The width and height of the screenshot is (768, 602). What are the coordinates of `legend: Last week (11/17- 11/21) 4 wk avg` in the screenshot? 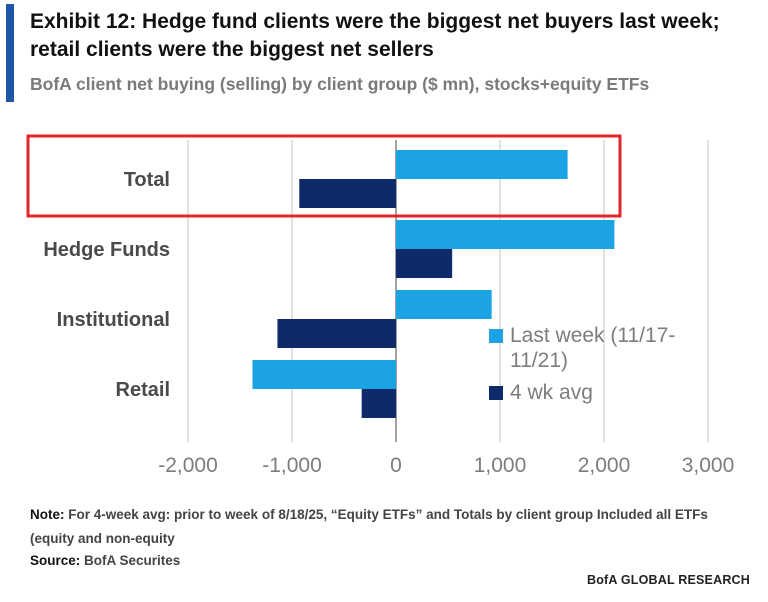 It's located at (582, 364).